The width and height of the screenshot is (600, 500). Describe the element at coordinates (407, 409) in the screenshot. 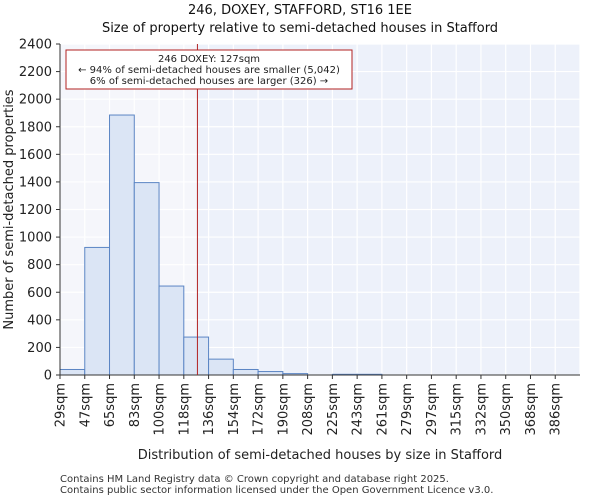

I see `x-tick-label: 279sqm` at that location.